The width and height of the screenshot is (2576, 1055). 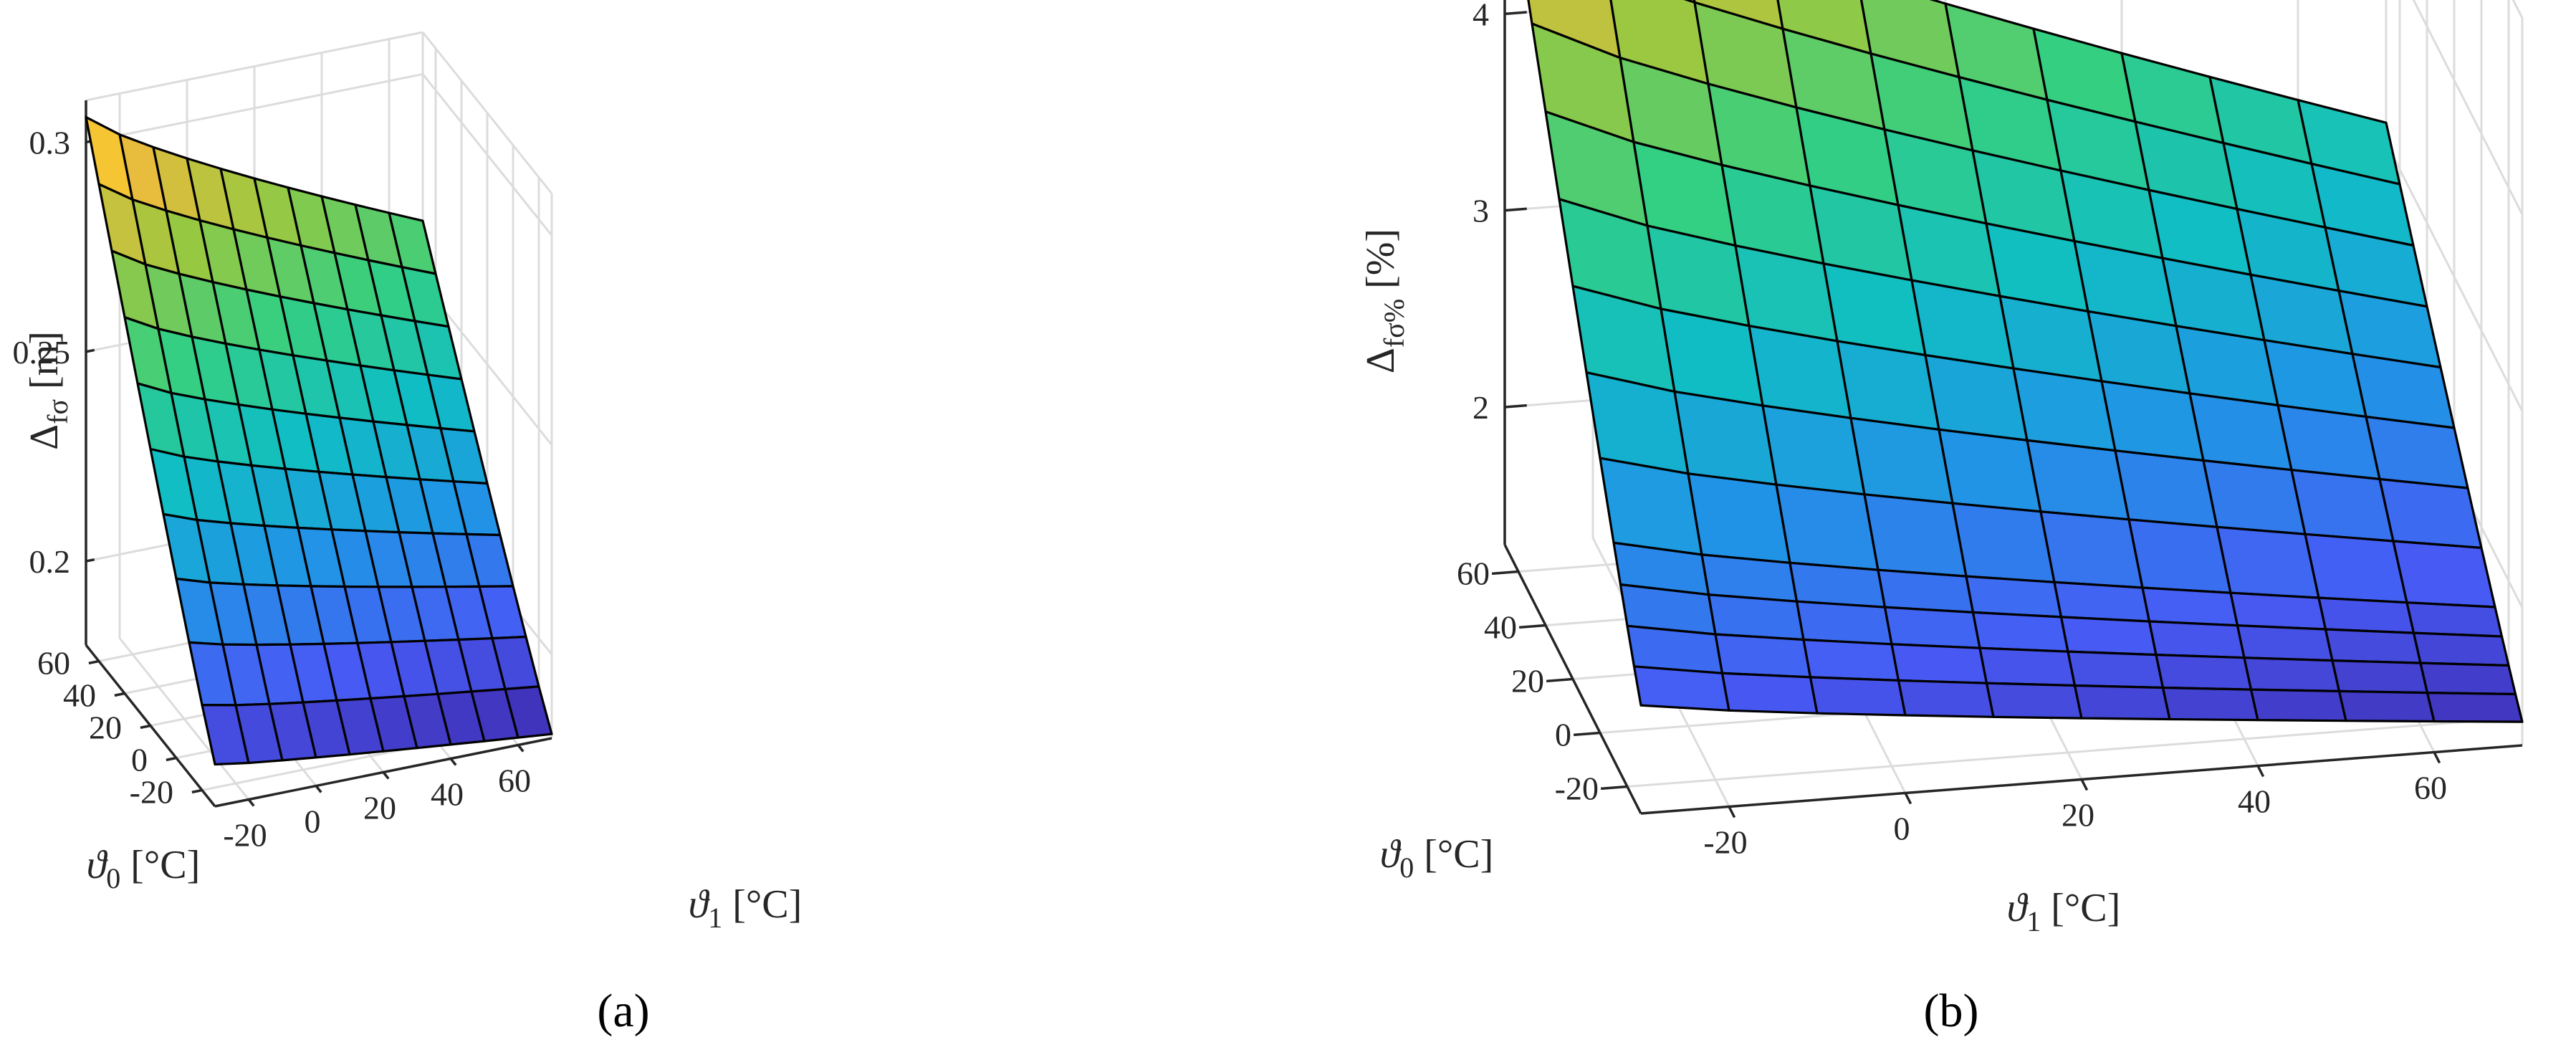 I want to click on caption-b: (b), so click(x=1952, y=1011).